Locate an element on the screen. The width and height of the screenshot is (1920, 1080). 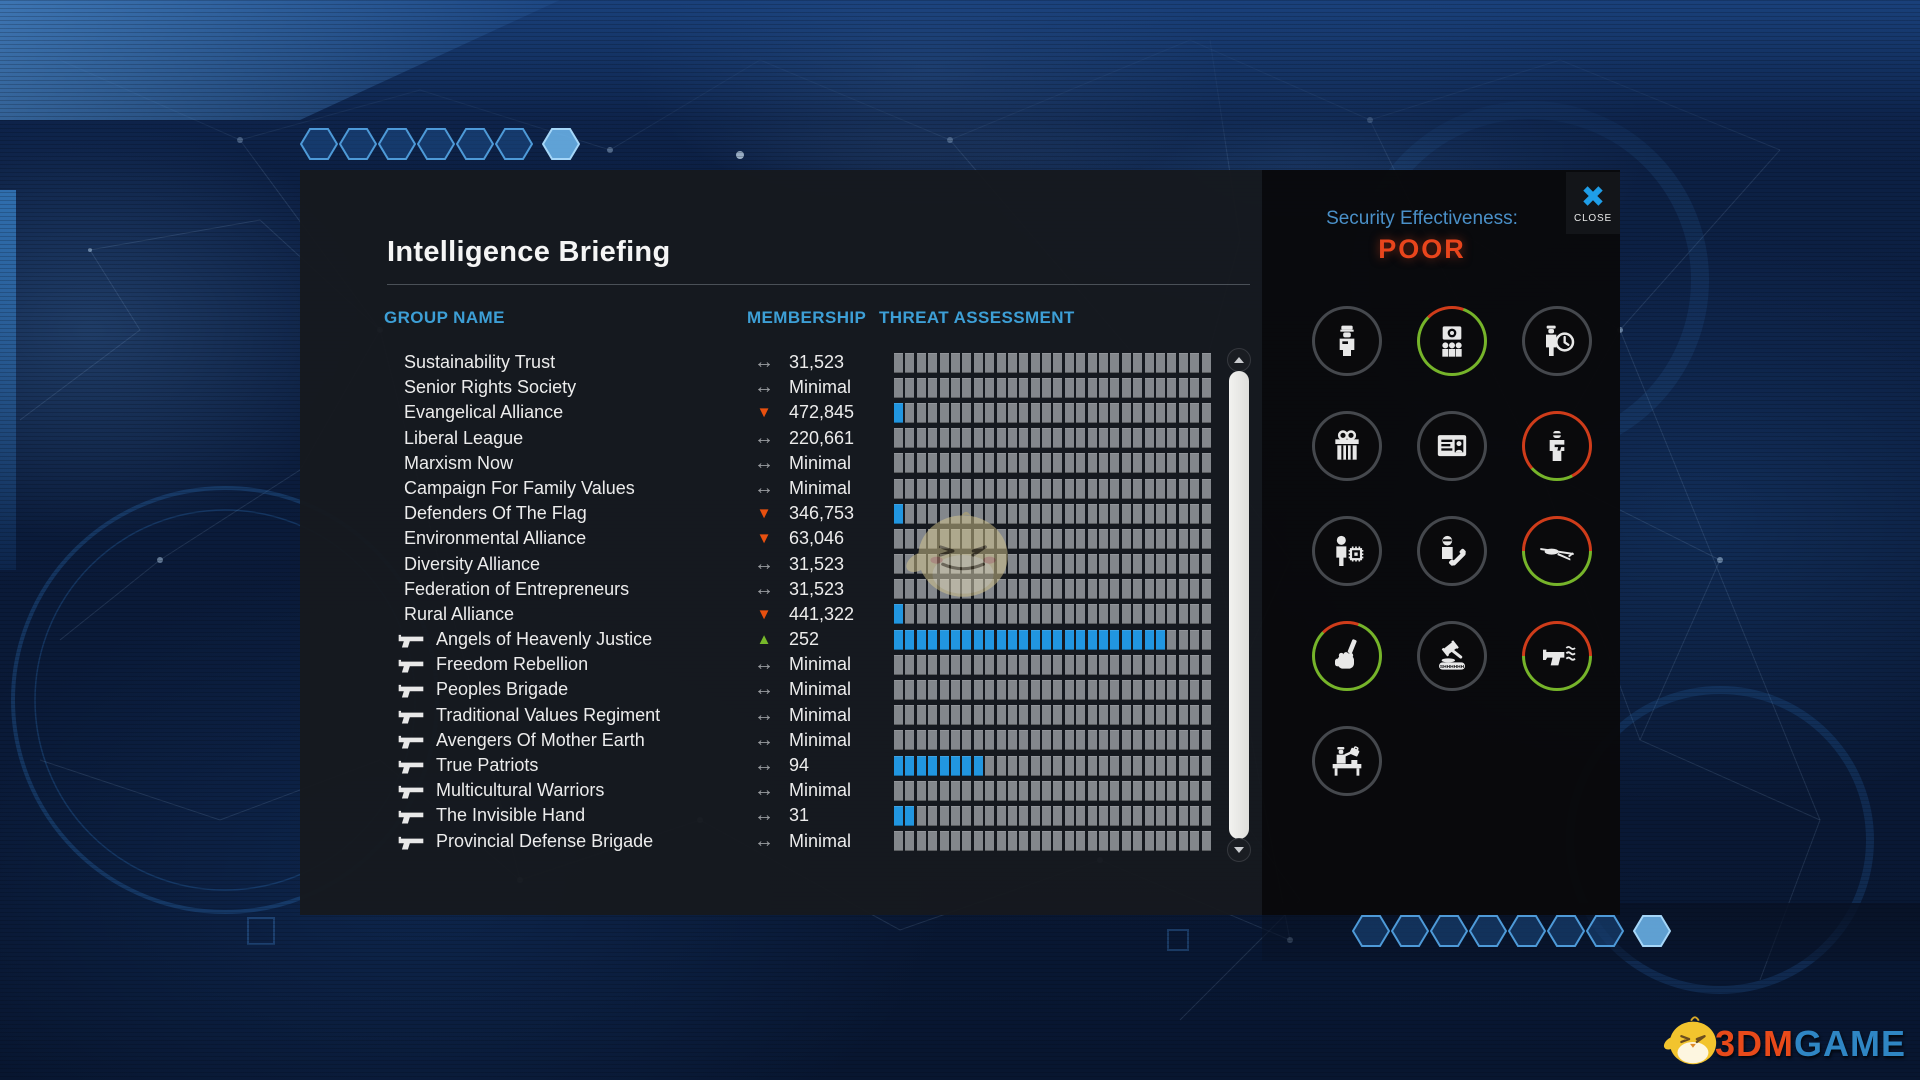
page-title: Intelligence Briefing is located at coordinates (529, 252).